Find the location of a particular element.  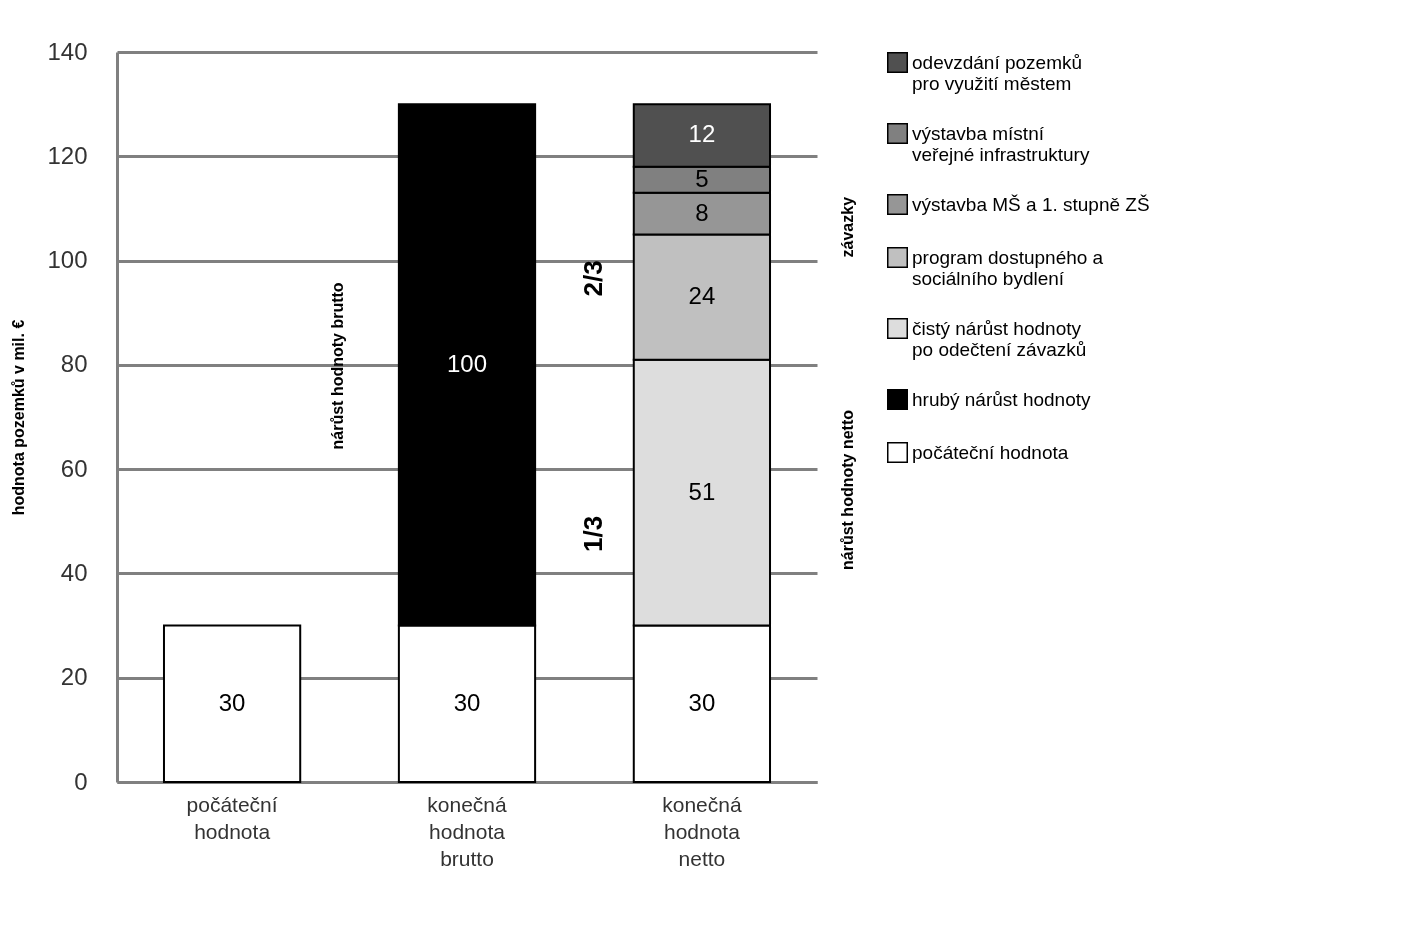

y-tick-label: 100 is located at coordinates (67, 260).